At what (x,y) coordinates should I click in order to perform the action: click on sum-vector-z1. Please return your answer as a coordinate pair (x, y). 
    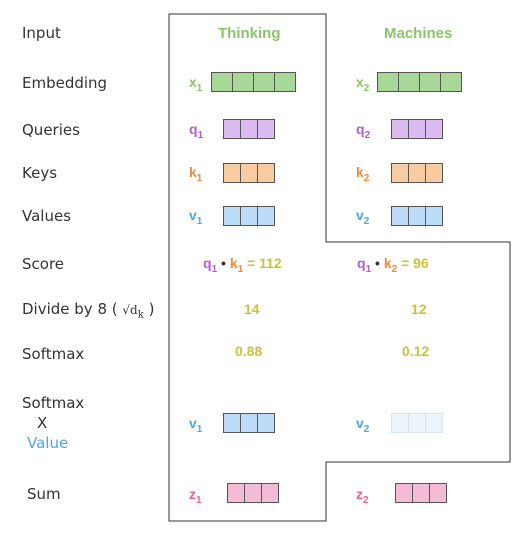
    Looking at the image, I should click on (253, 493).